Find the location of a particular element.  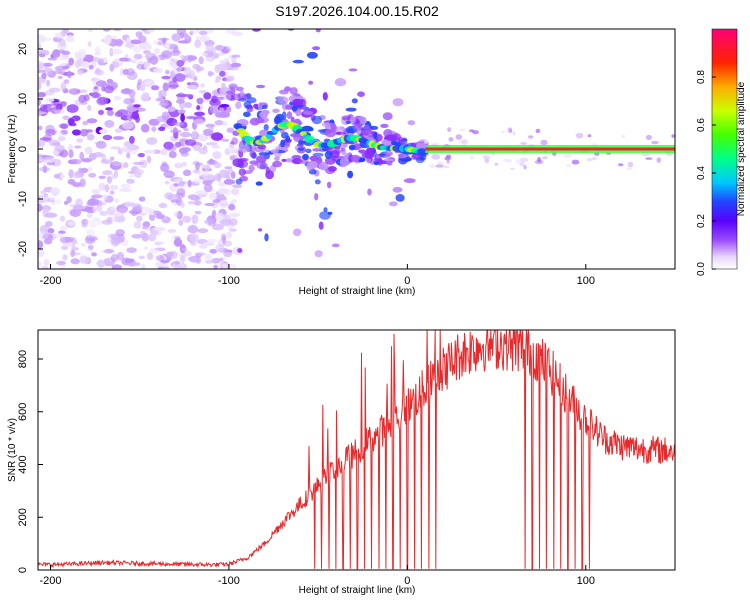

y-tick-label: 10 is located at coordinates (23, 99).